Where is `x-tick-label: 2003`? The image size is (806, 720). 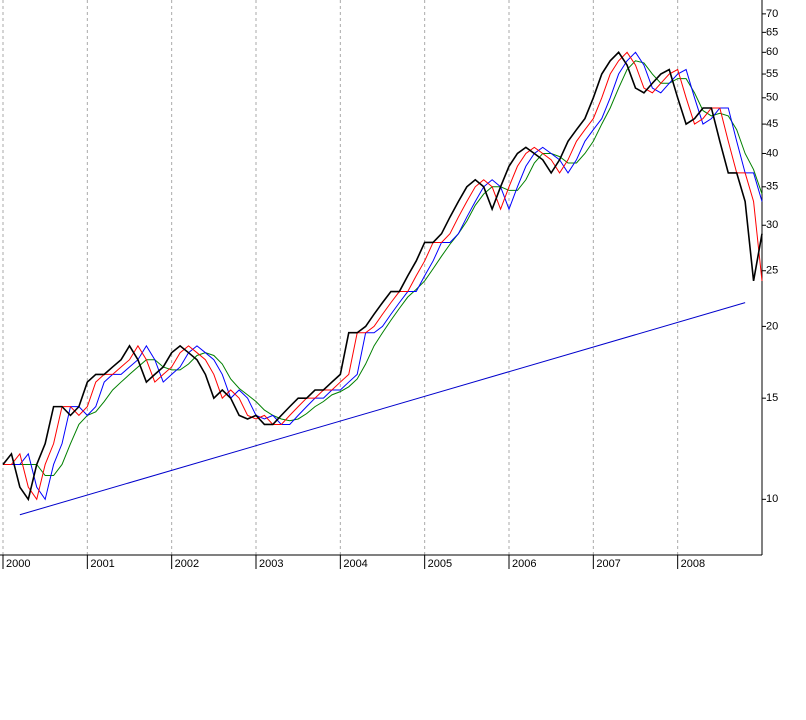 x-tick-label: 2003 is located at coordinates (271, 564).